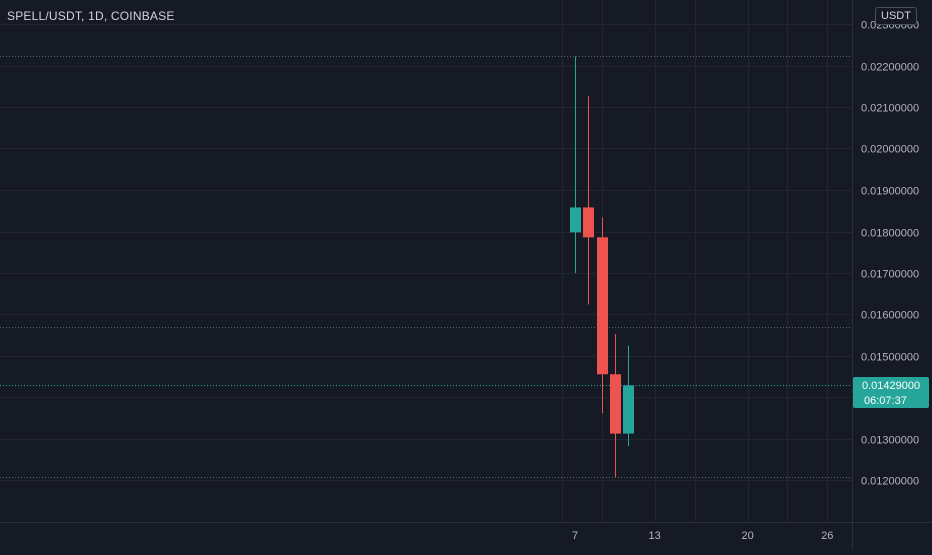  Describe the element at coordinates (827, 536) in the screenshot. I see `x-tick-label: 26` at that location.